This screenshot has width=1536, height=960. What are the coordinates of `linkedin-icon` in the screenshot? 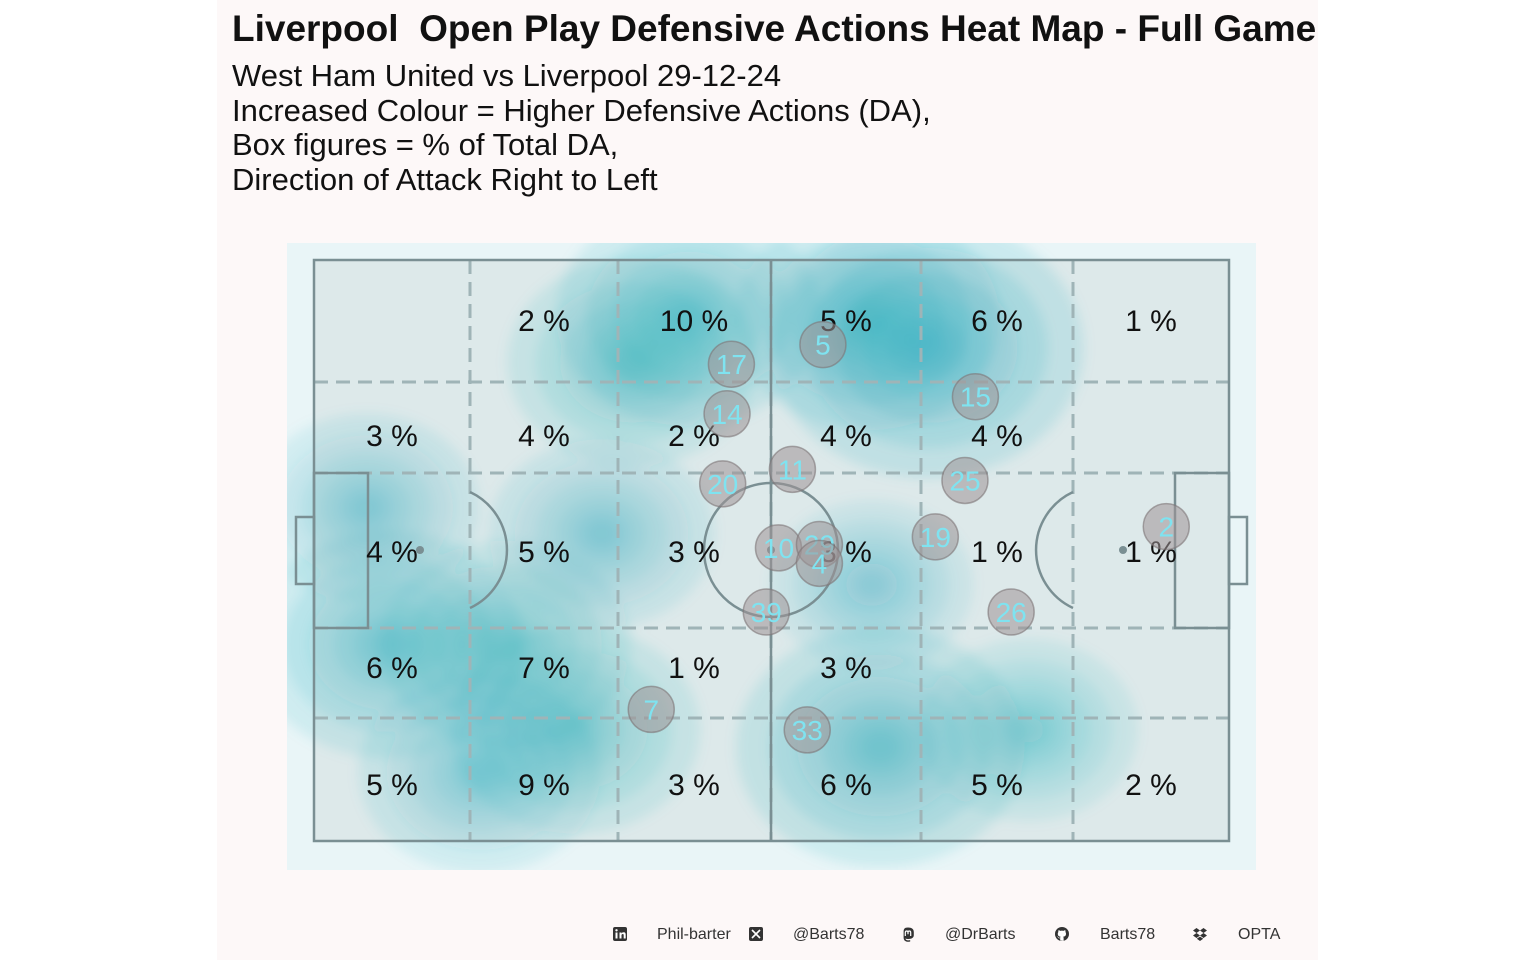 It's located at (620, 934).